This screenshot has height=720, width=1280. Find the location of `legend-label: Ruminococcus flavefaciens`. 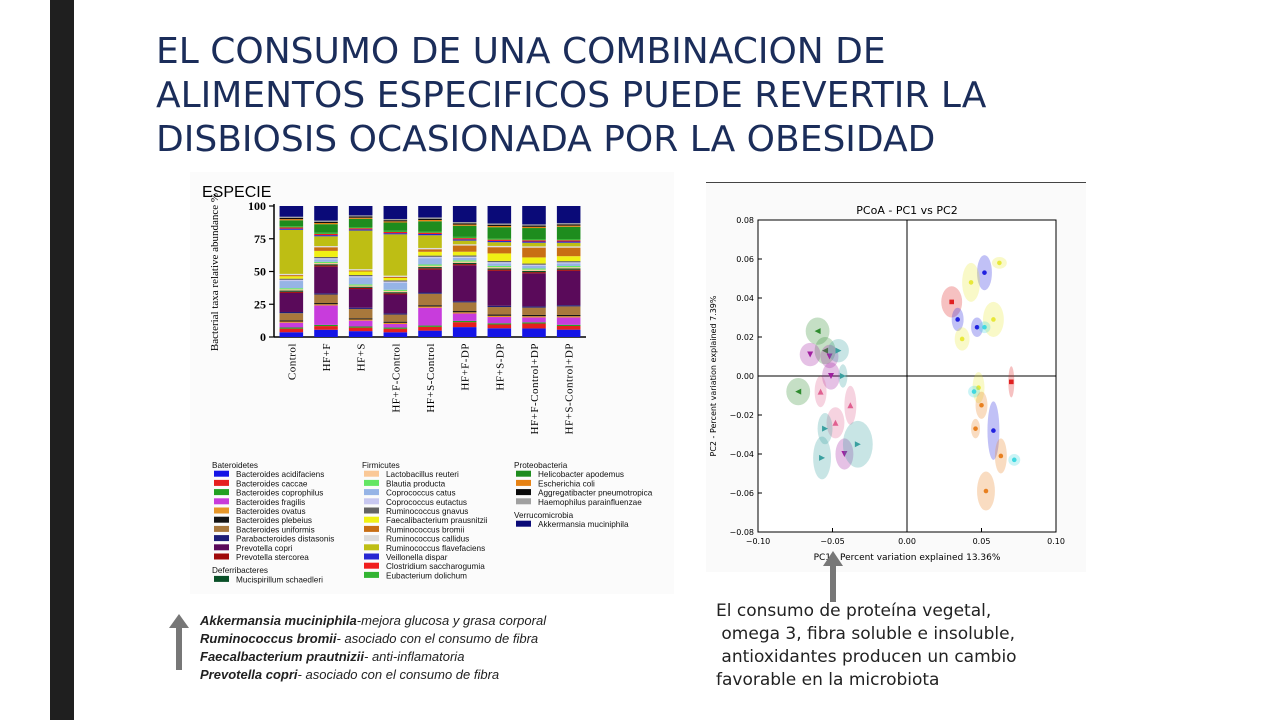

legend-label: Ruminococcus flavefaciens is located at coordinates (435, 548).